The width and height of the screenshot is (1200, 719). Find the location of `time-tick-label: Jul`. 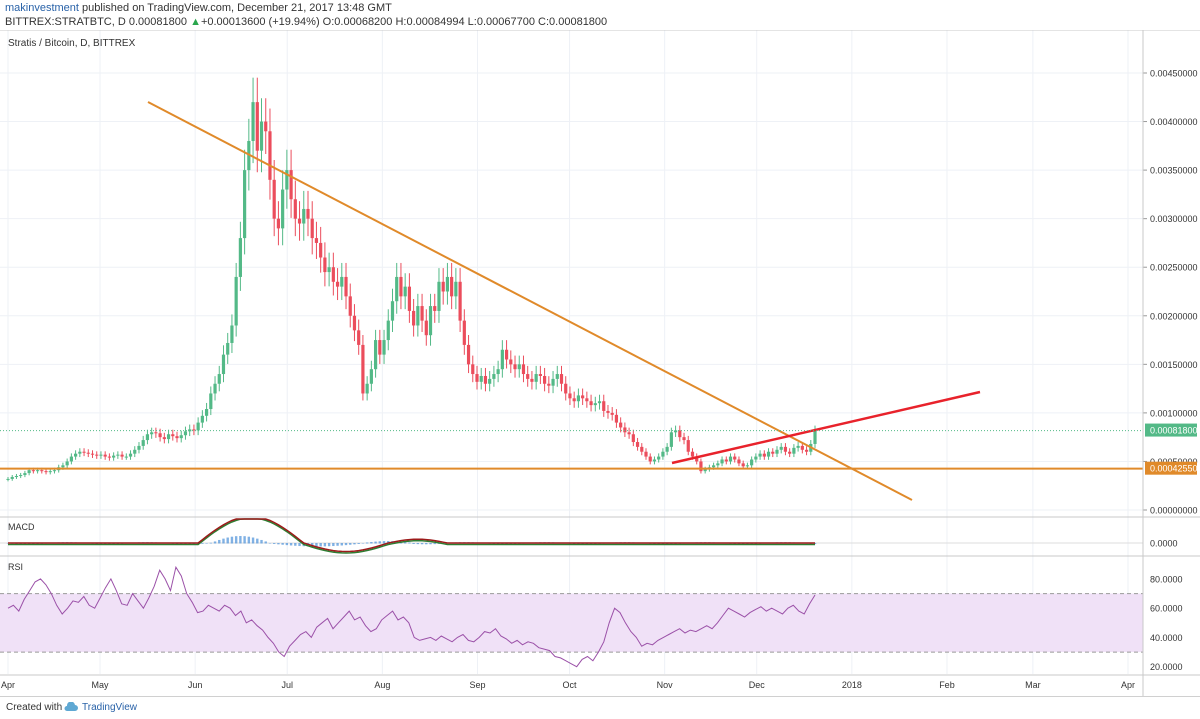

time-tick-label: Jul is located at coordinates (287, 685).